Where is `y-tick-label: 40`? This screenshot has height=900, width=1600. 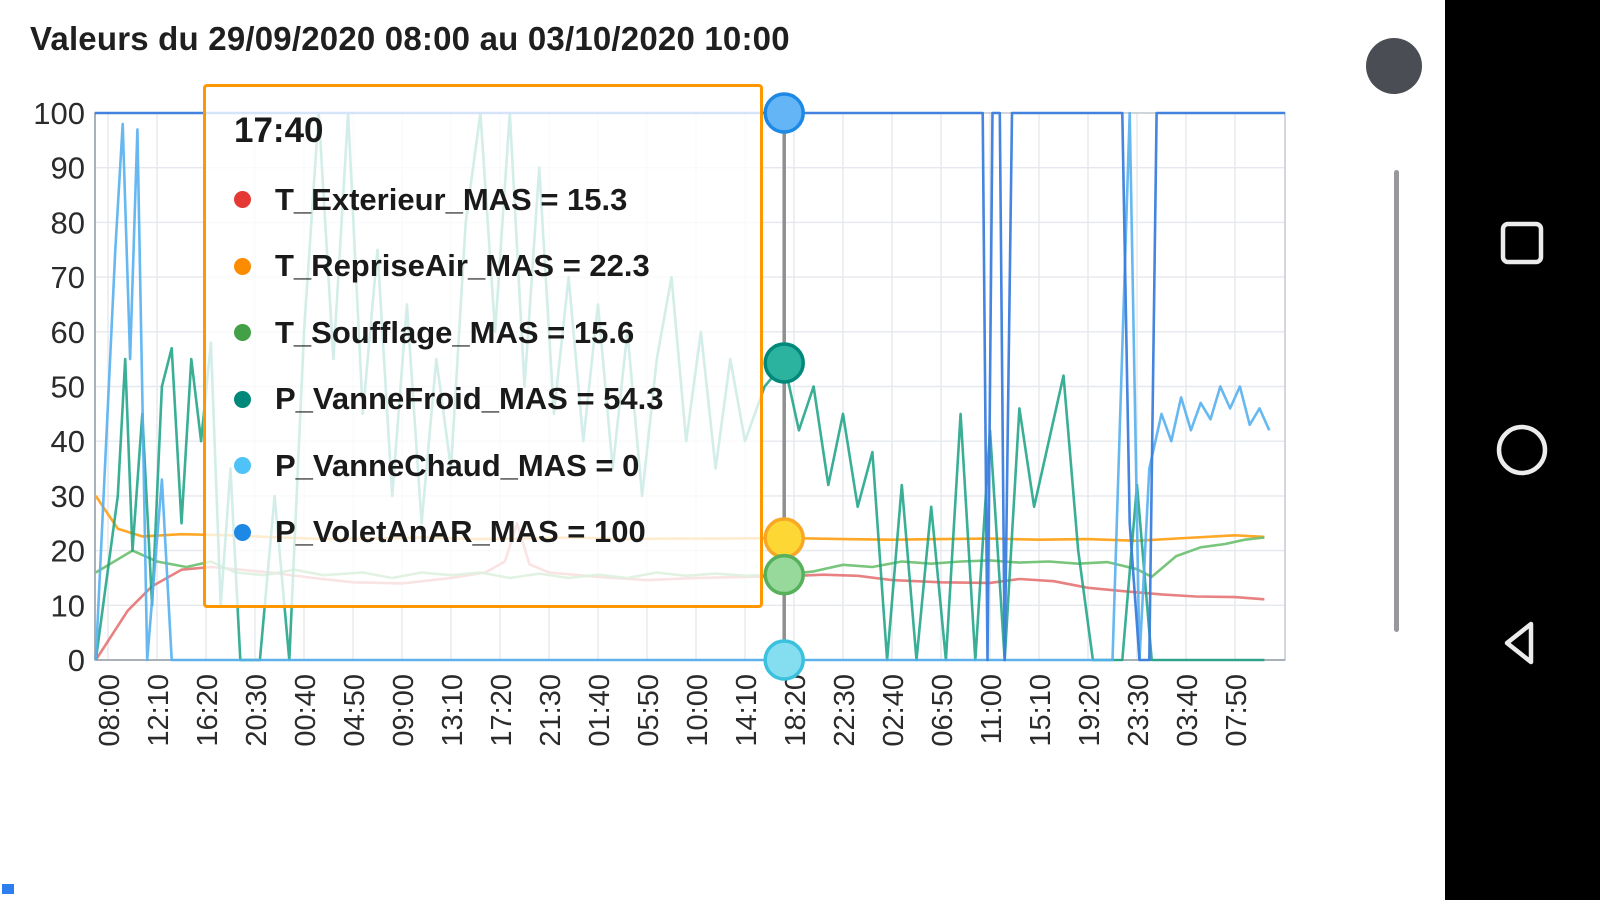
y-tick-label: 40 is located at coordinates (68, 441).